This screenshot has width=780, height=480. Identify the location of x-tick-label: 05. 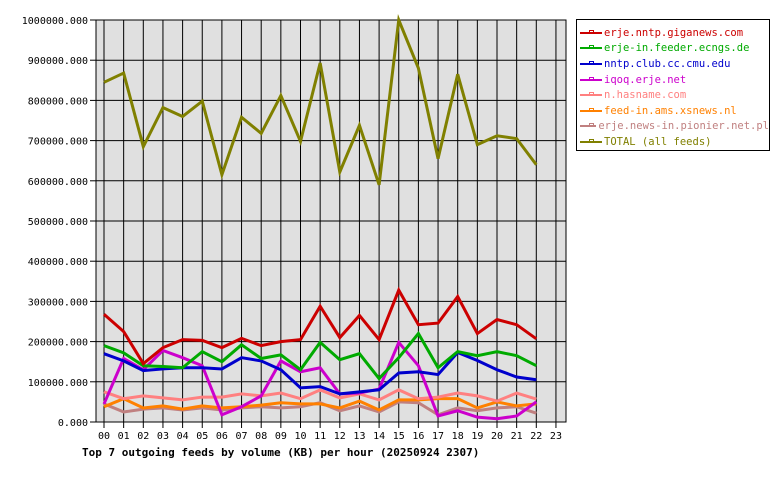
(202, 436).